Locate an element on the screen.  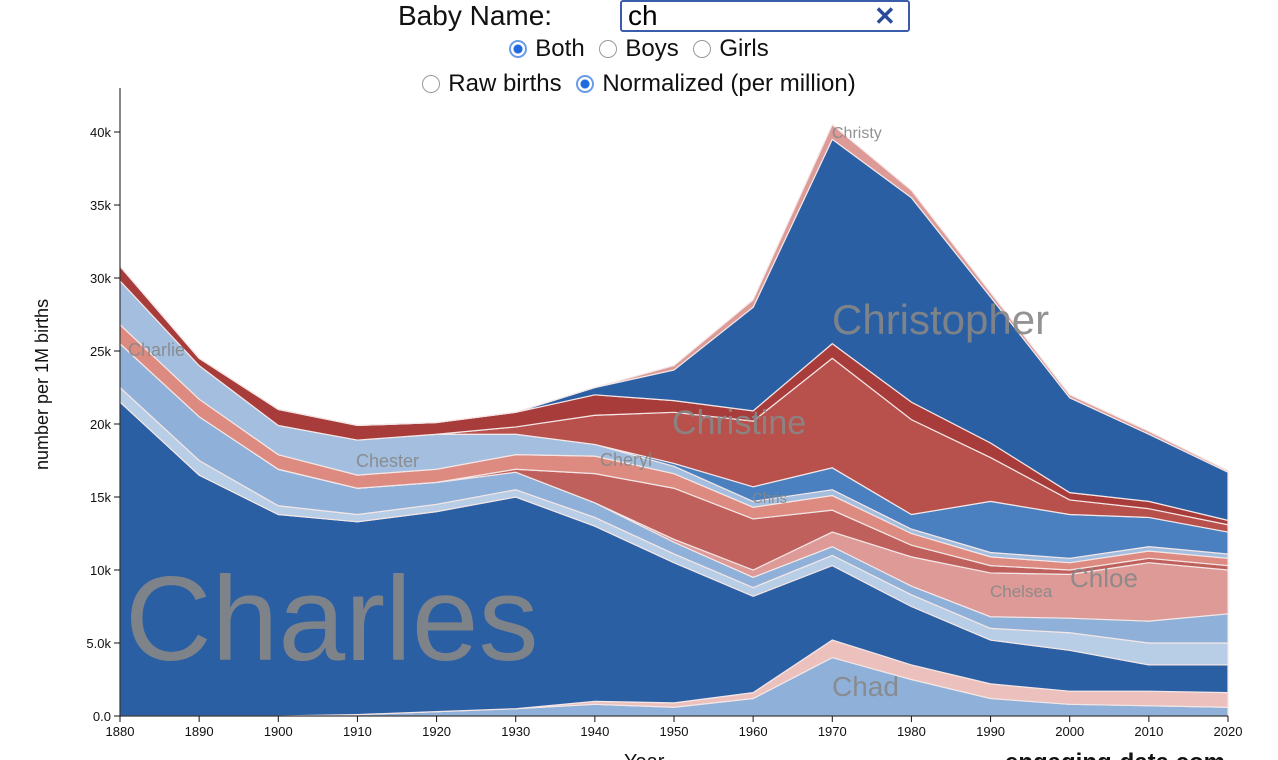
annotation-chad: Chad is located at coordinates (865, 686).